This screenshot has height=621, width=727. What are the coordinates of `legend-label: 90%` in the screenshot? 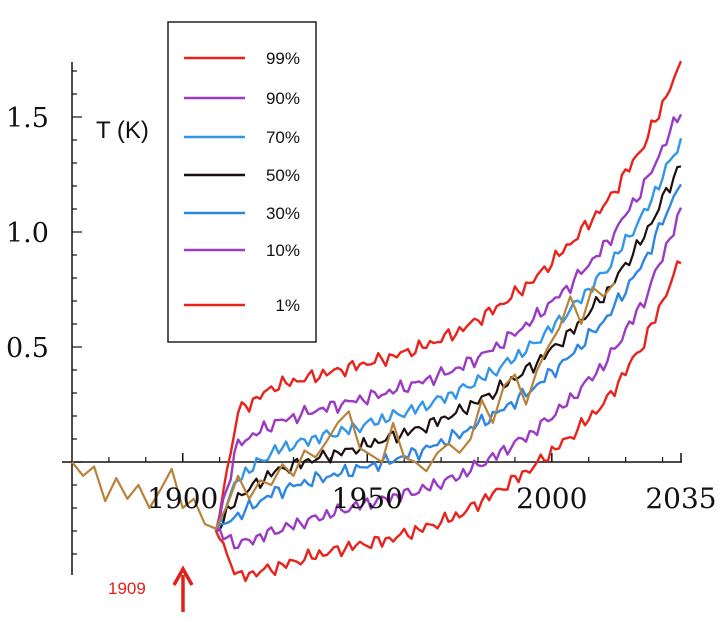 It's located at (283, 98).